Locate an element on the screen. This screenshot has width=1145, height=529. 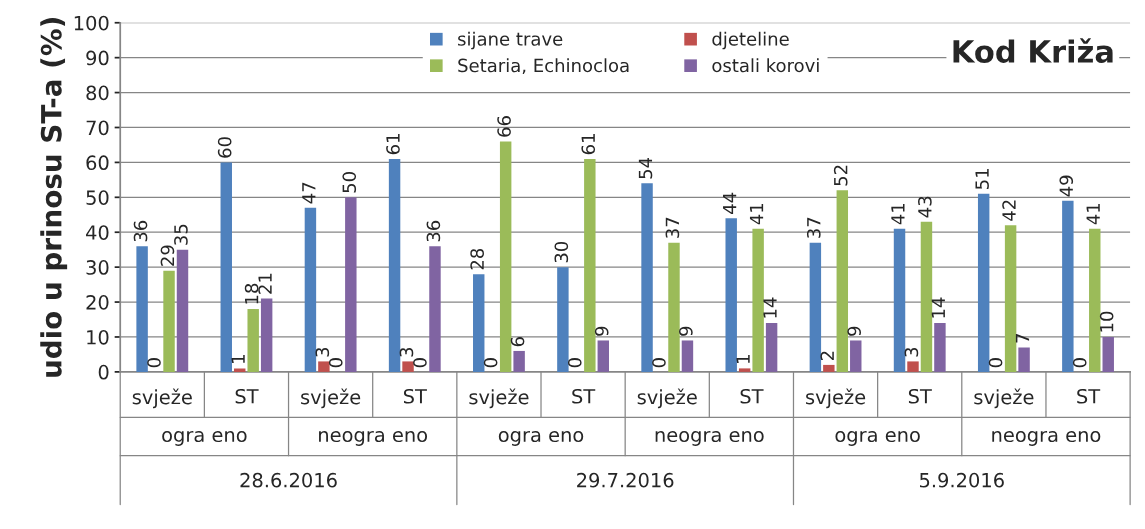
chart-title: Kod Križa is located at coordinates (1033, 51).